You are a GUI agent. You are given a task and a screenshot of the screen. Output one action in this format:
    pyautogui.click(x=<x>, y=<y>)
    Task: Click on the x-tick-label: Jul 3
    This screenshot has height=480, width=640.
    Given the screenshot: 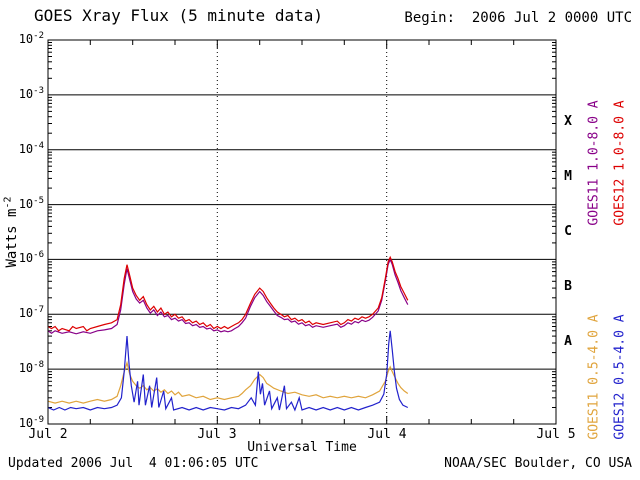 What is the action you would take?
    pyautogui.click(x=217, y=434)
    